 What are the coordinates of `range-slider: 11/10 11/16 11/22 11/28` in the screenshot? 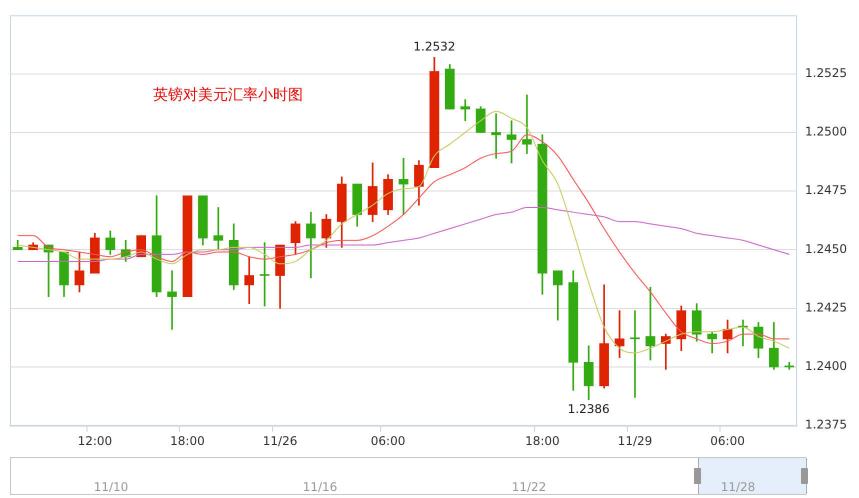 It's located at (408, 476).